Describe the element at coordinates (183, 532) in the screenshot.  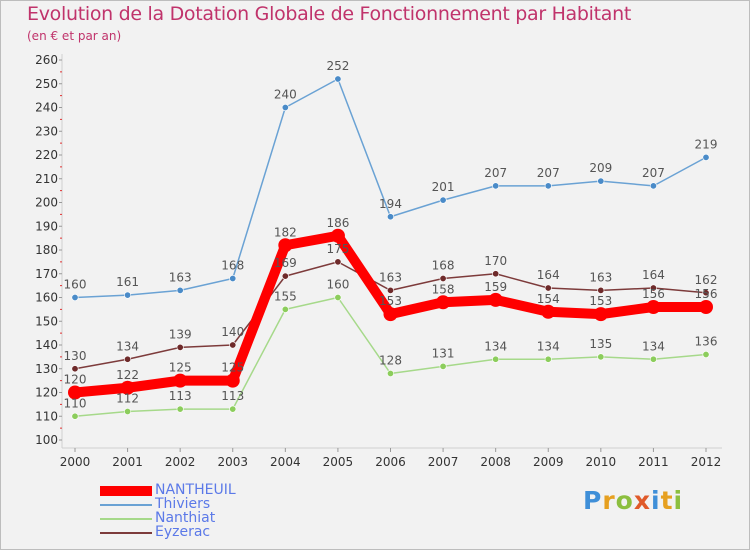
I see `legend-label: Eyzerac` at that location.